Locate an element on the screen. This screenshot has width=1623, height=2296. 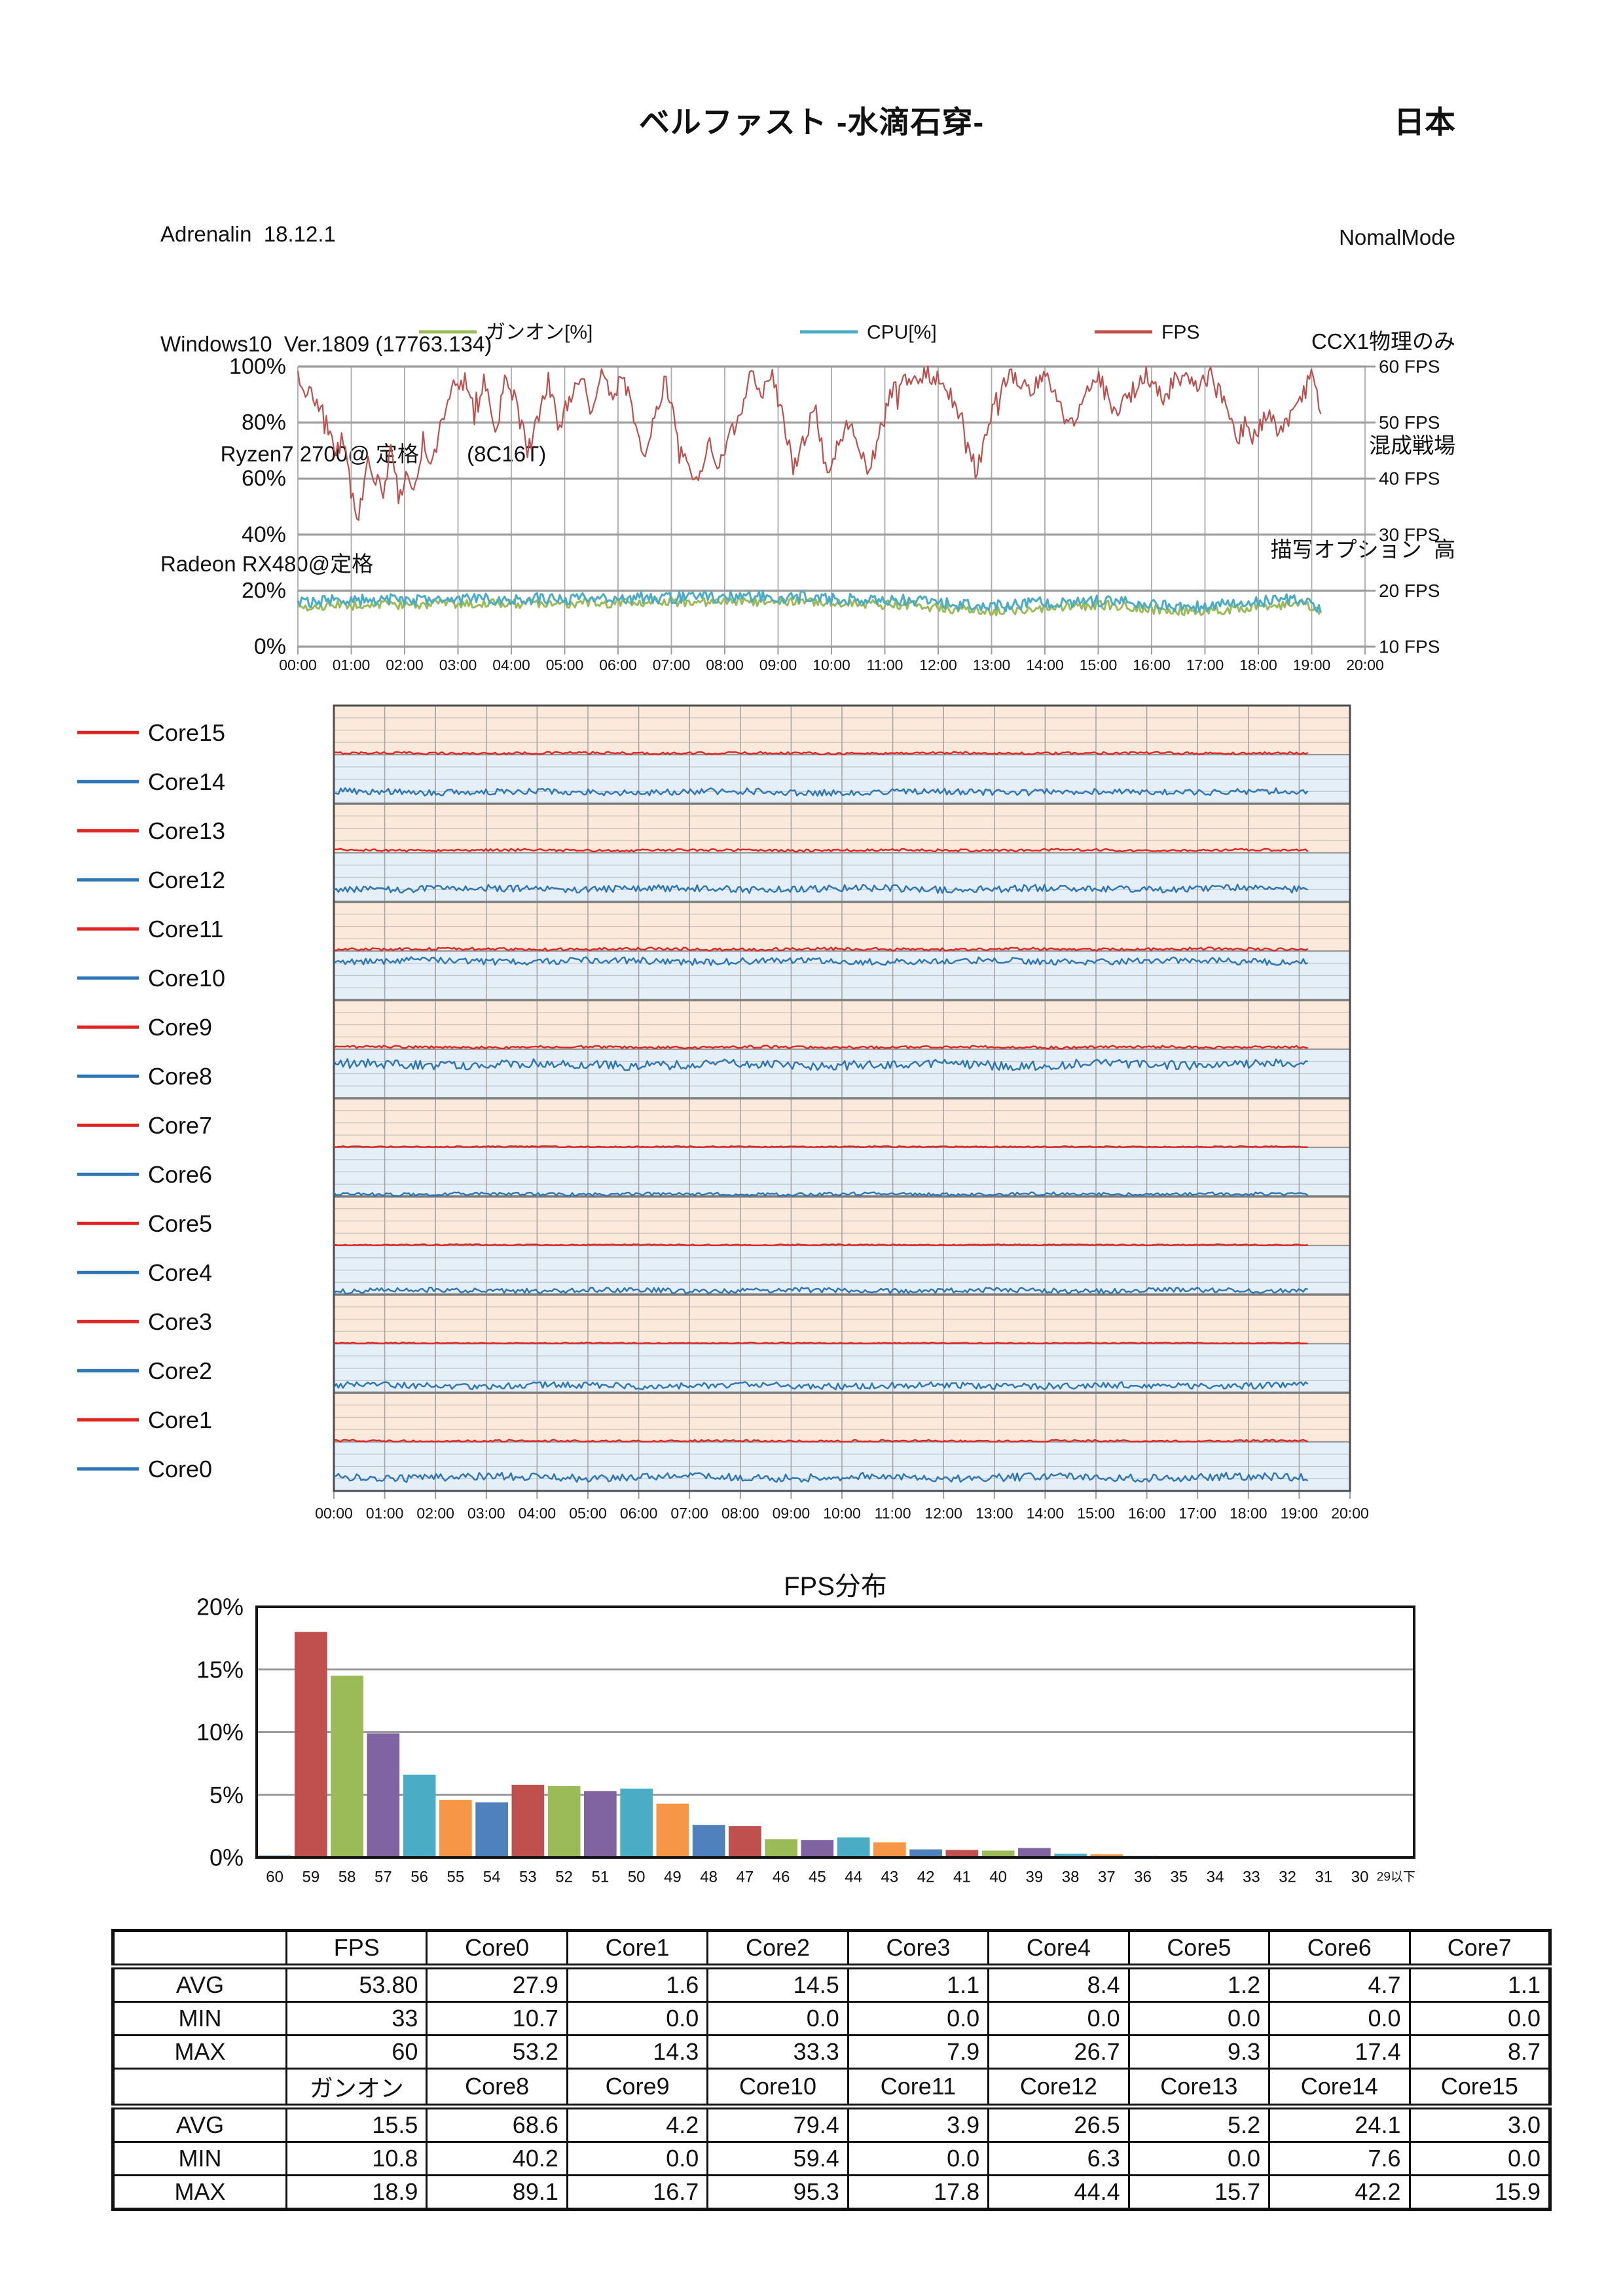
core-legend-label: Core5 is located at coordinates (180, 1223).